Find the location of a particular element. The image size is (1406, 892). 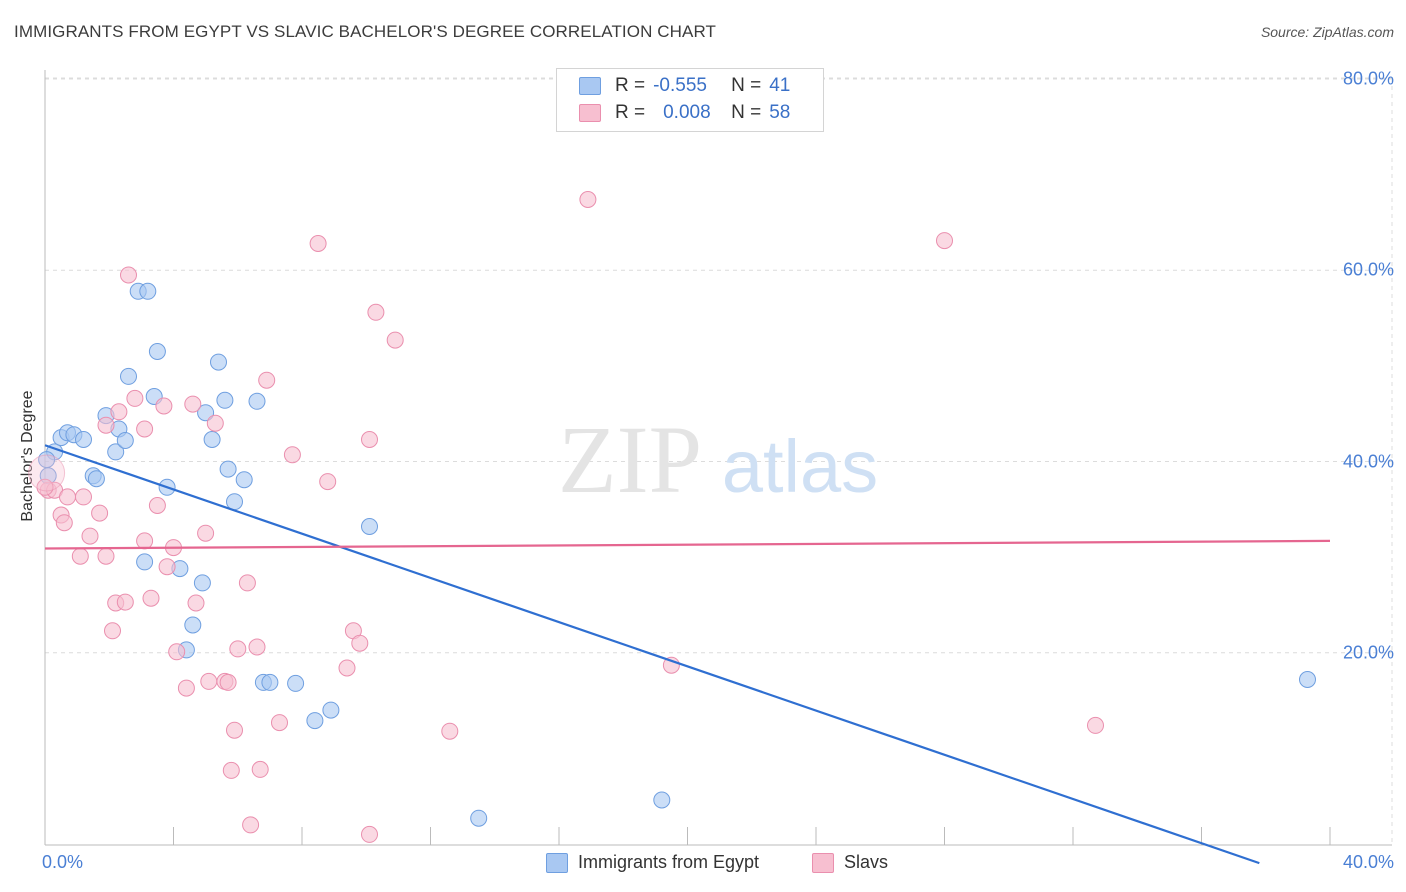

legend-item-slavs: Slavs is located at coordinates (850, 862).